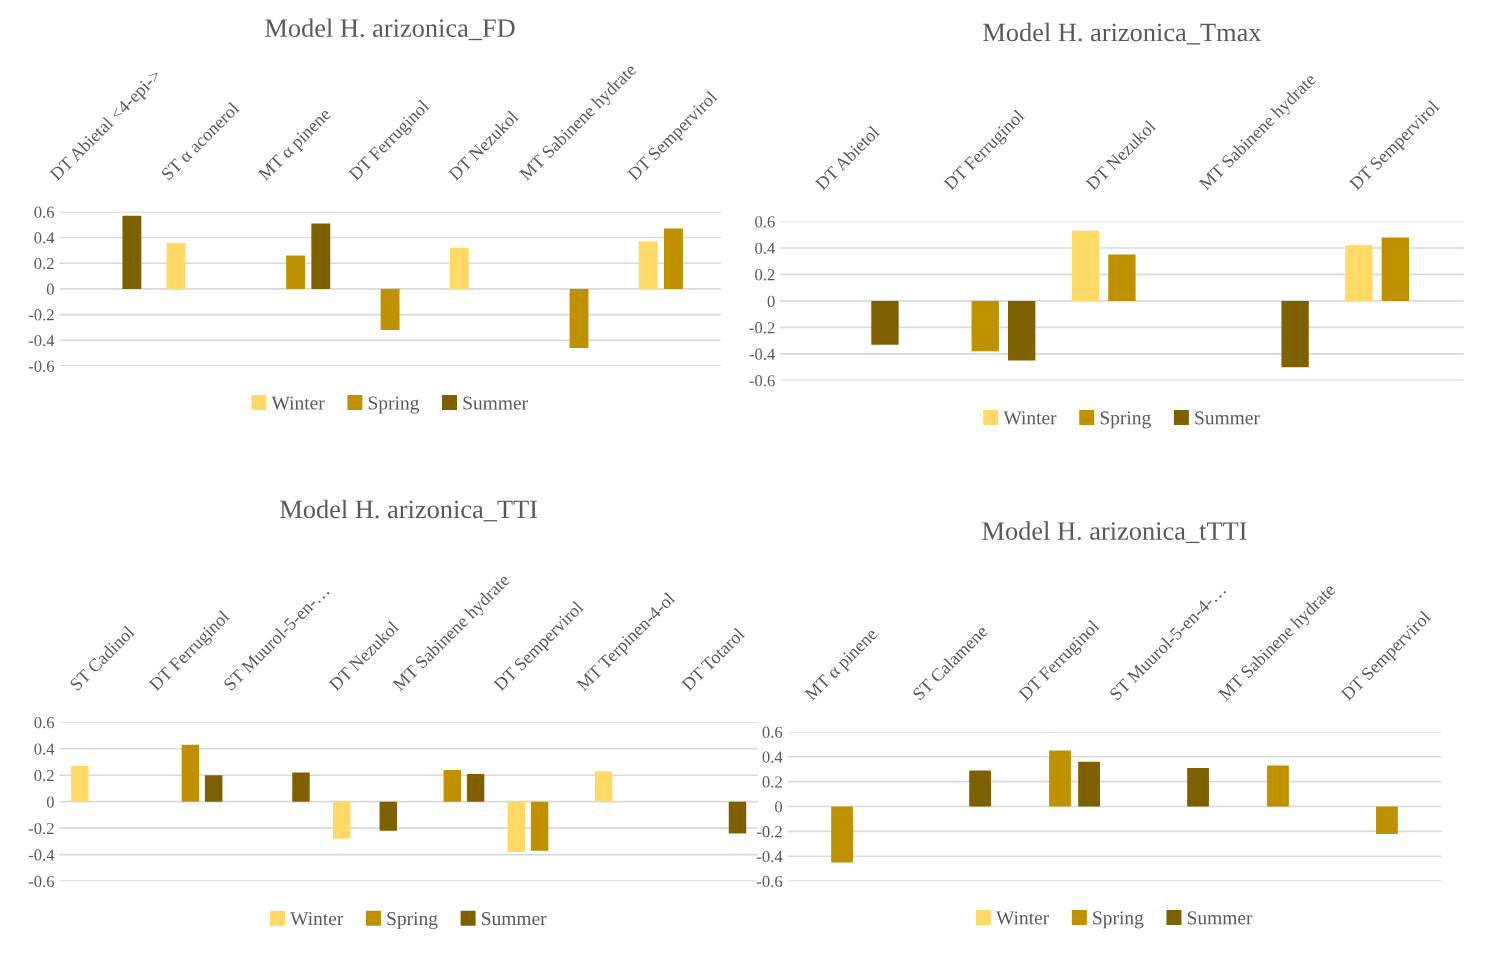  What do you see at coordinates (1114, 532) in the screenshot?
I see `chart-title: Model H. arizonica_tTTI` at bounding box center [1114, 532].